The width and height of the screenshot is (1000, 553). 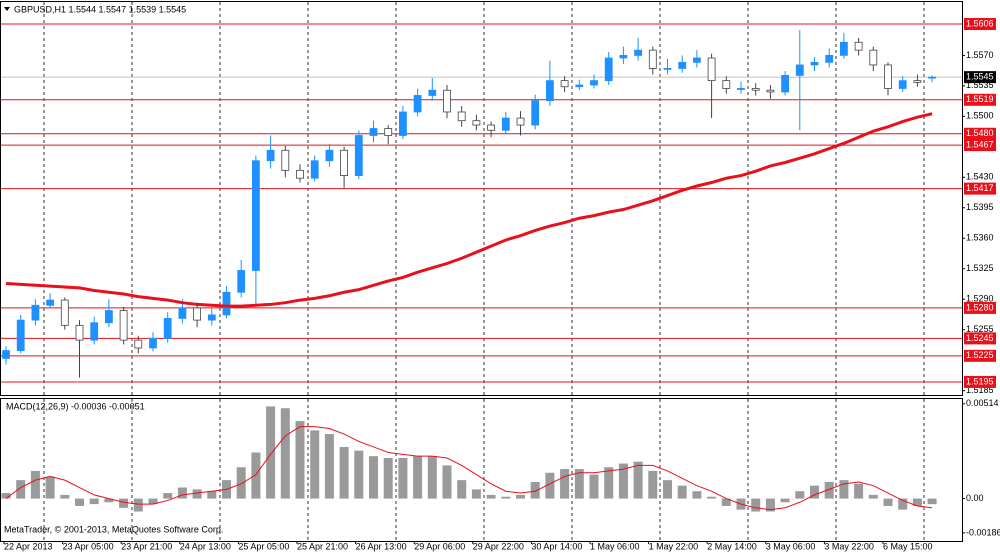 What do you see at coordinates (975, 498) in the screenshot?
I see `indicator-y-tick-label: 0.00` at bounding box center [975, 498].